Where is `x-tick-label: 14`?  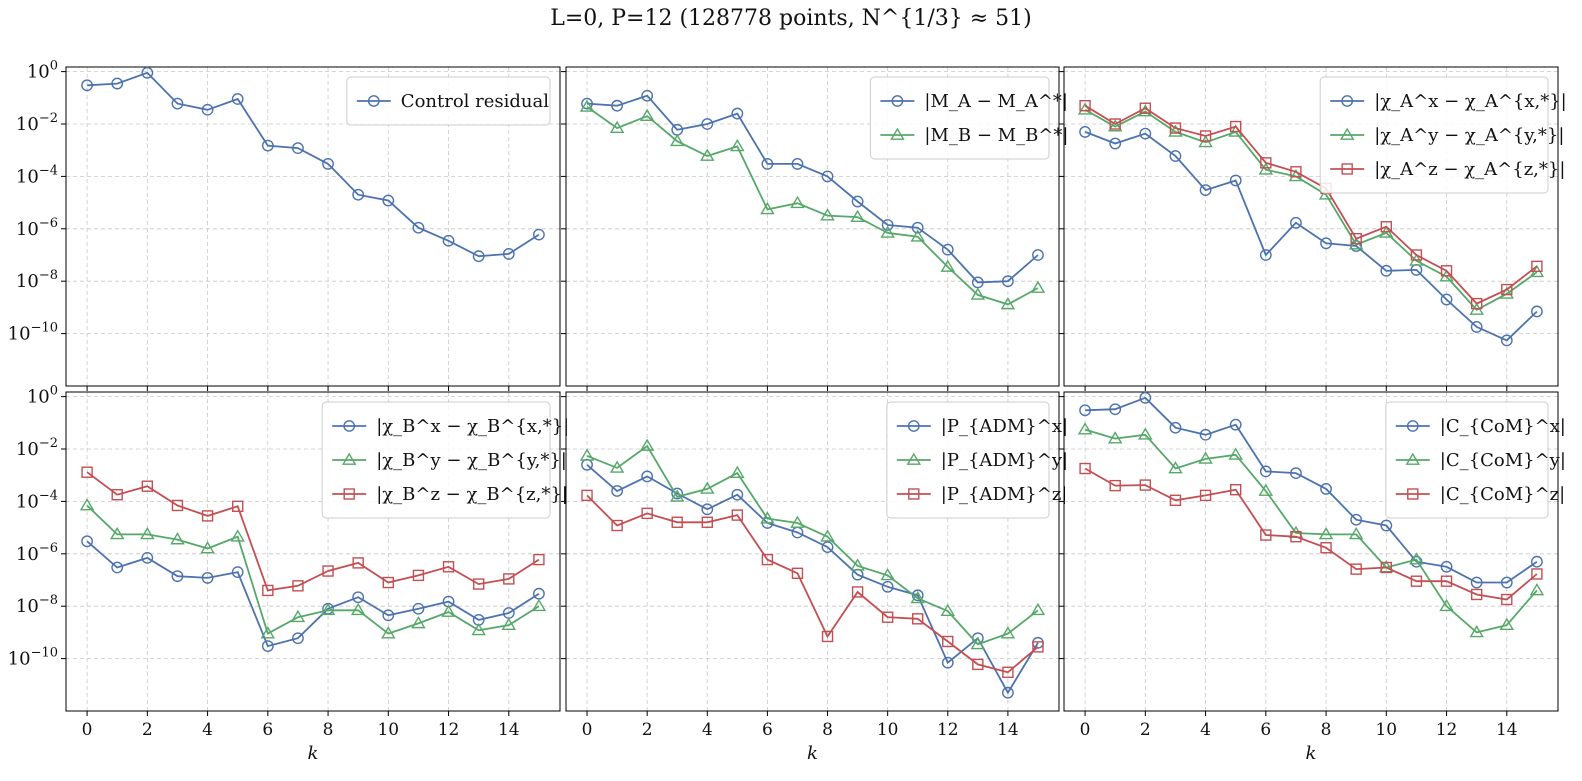
x-tick-label: 14 is located at coordinates (1507, 730).